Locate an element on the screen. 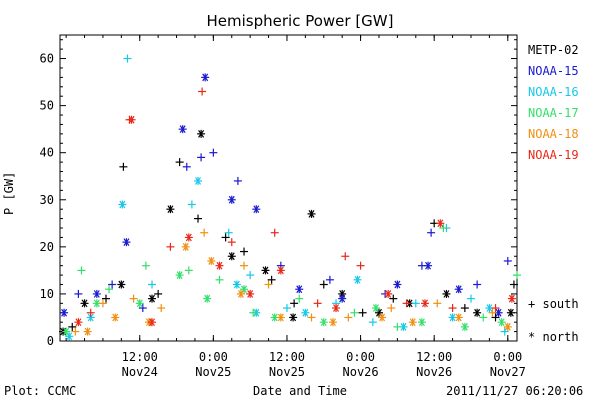 The height and width of the screenshot is (400, 600). x-tick-label-time: 12:00 is located at coordinates (287, 357).